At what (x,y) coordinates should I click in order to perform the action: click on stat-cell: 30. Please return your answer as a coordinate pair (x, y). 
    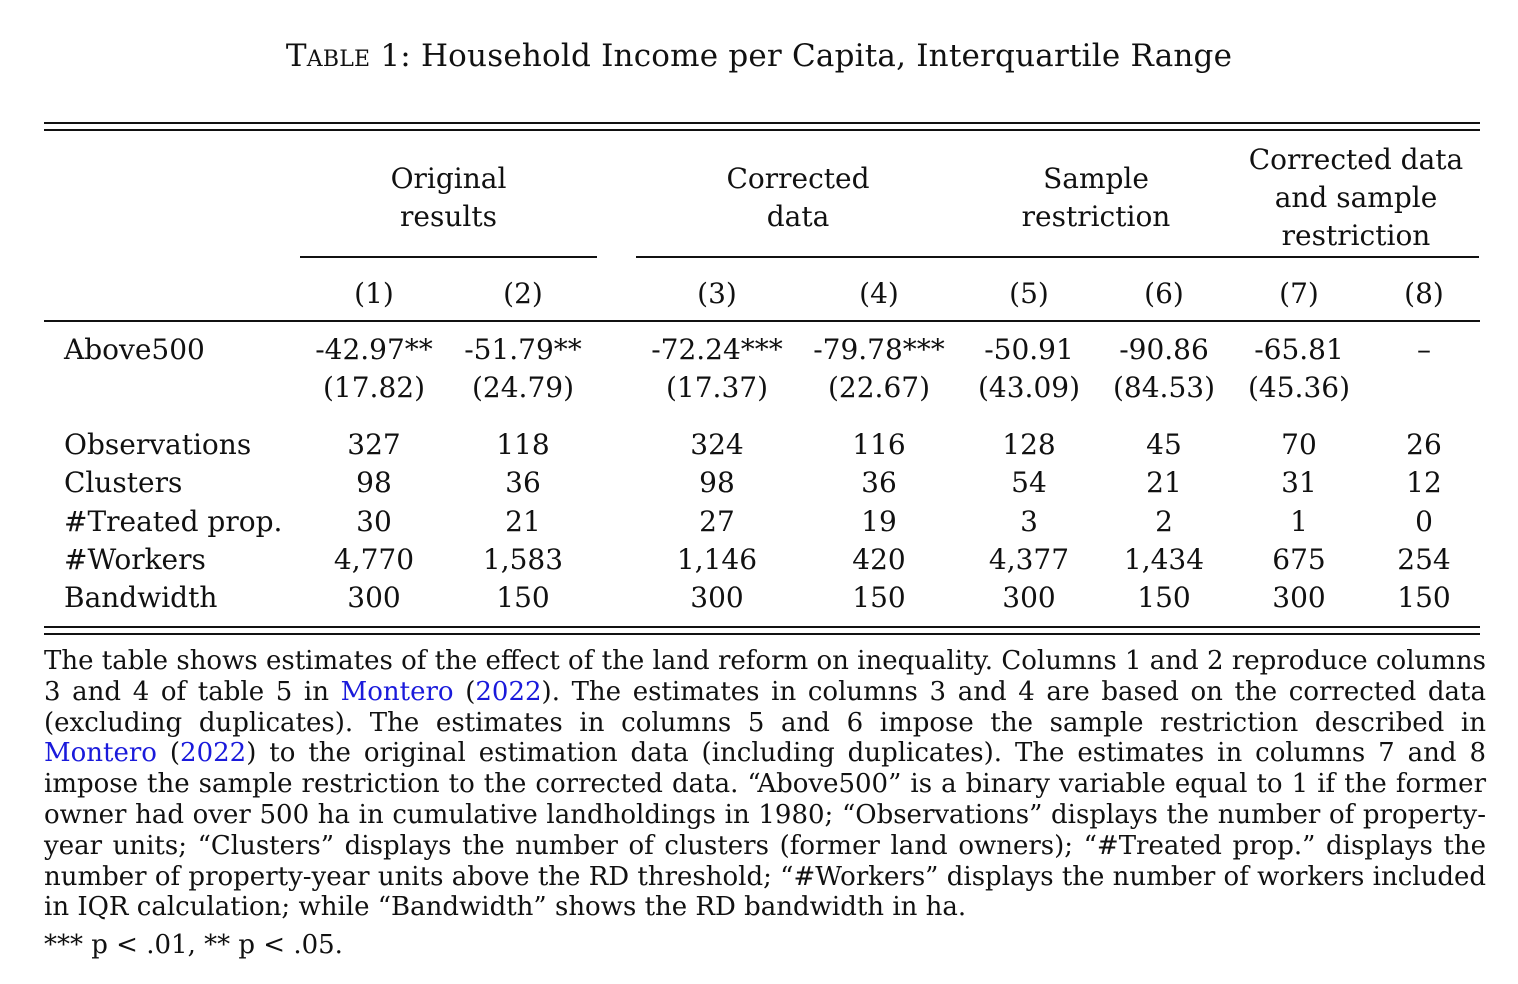
    Looking at the image, I should click on (374, 521).